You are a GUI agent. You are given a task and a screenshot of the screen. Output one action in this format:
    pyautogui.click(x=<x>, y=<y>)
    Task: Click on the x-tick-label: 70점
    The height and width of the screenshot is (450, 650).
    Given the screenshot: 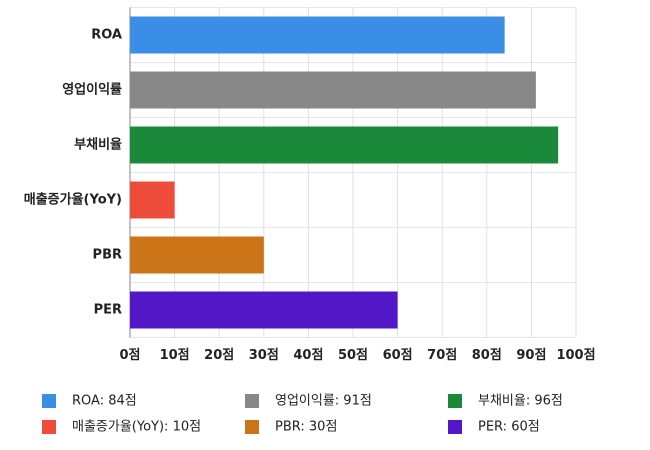 What is the action you would take?
    pyautogui.click(x=442, y=355)
    